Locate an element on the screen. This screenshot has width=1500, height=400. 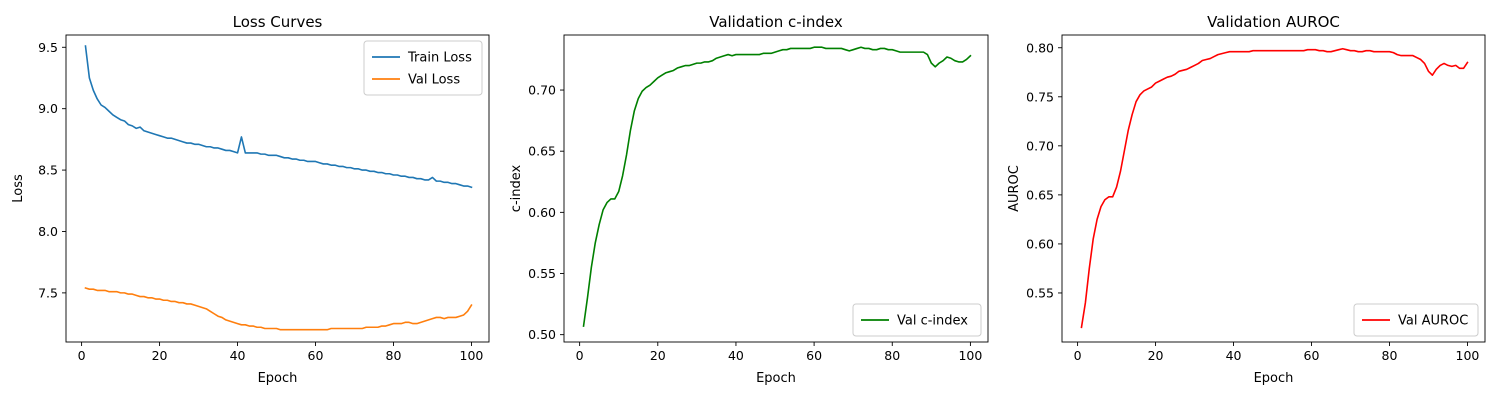
y-axis-label: AUROC is located at coordinates (1014, 188).